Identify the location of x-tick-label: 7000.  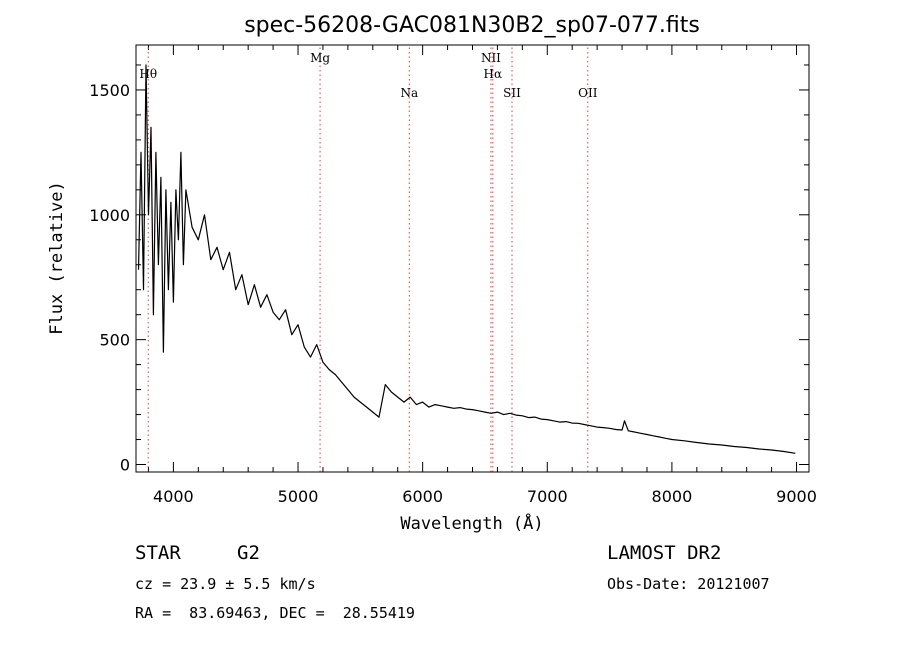
(547, 496).